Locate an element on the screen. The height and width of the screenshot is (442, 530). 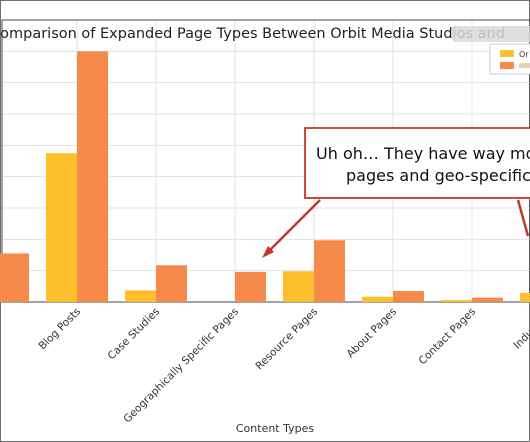
annotation-arrow-left is located at coordinates (293, 227).